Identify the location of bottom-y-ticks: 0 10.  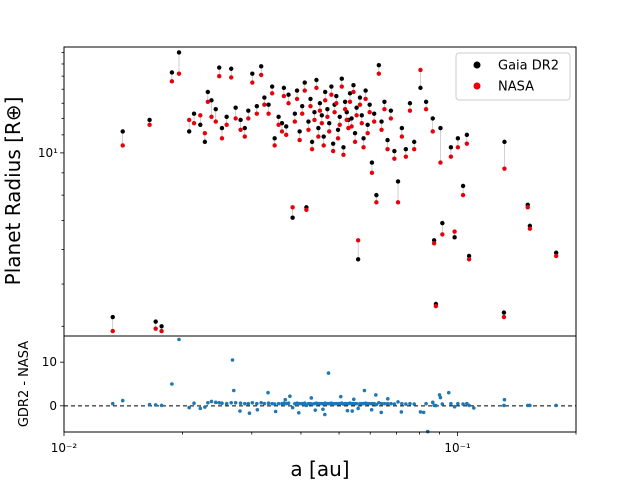
(53, 384).